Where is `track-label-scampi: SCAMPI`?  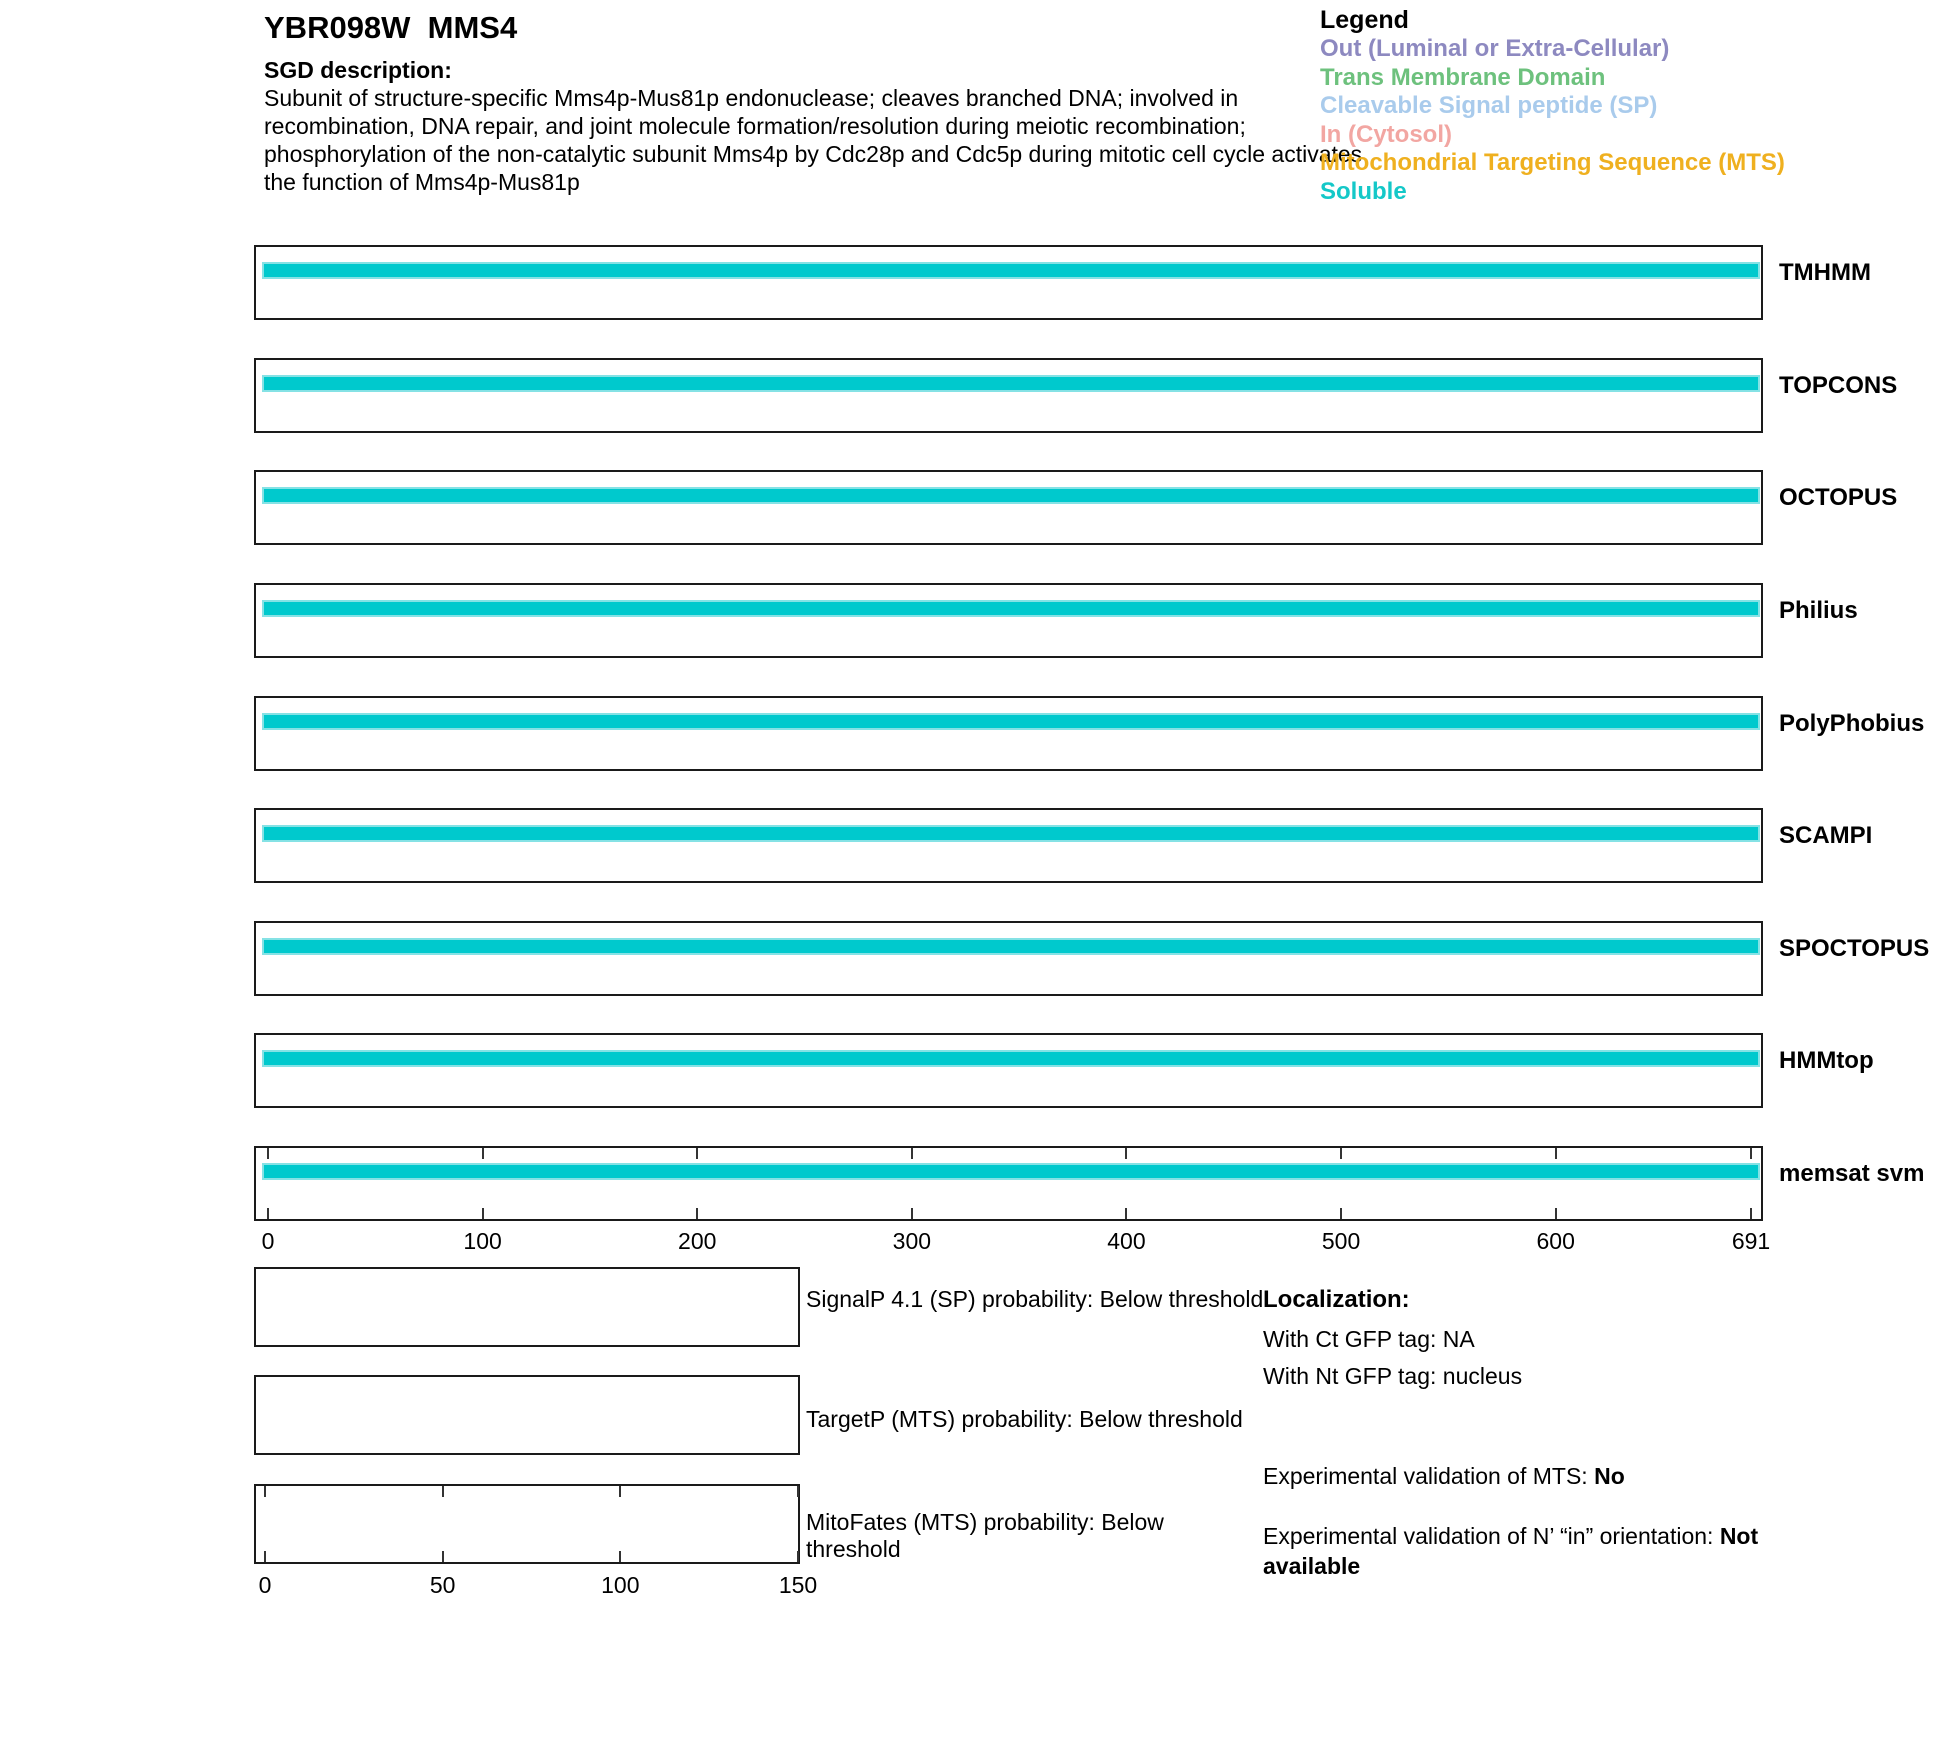
track-label-scampi: SCAMPI is located at coordinates (1826, 835).